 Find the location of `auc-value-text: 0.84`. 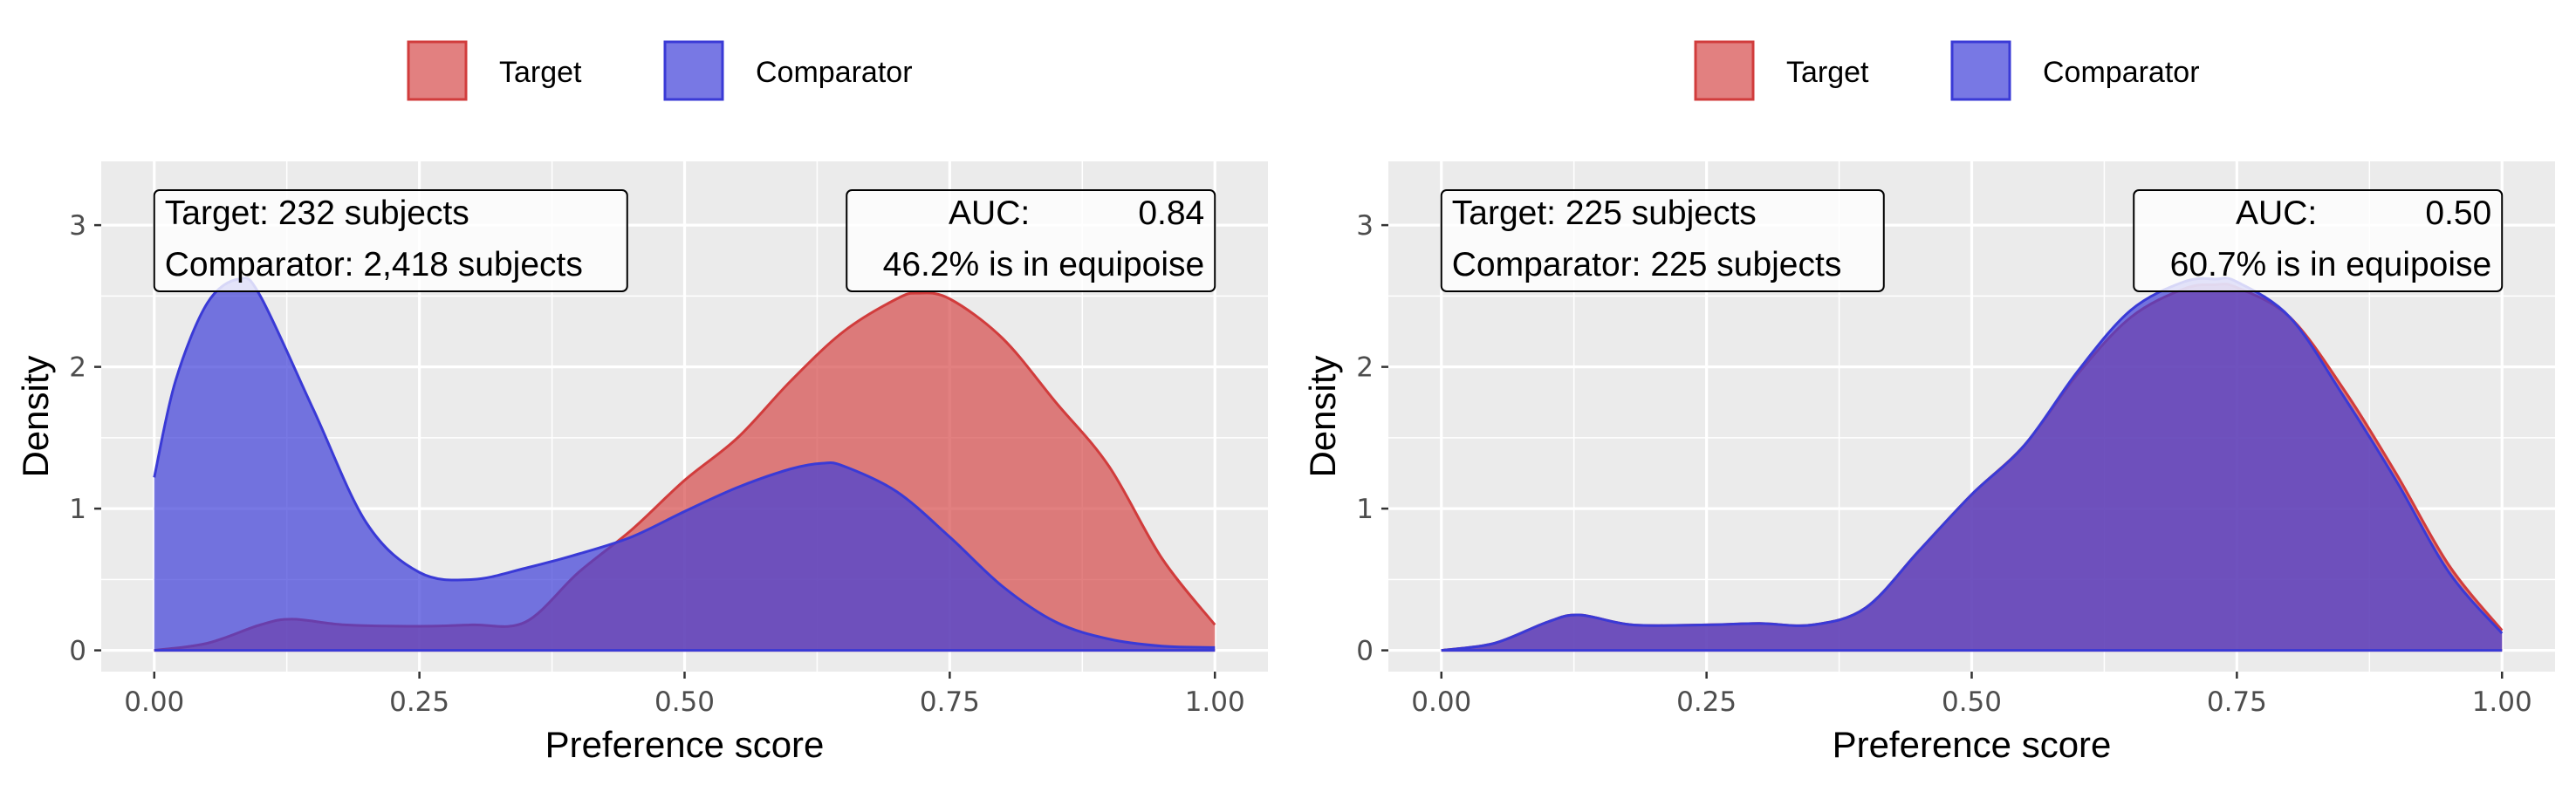

auc-value-text: 0.84 is located at coordinates (1171, 213).